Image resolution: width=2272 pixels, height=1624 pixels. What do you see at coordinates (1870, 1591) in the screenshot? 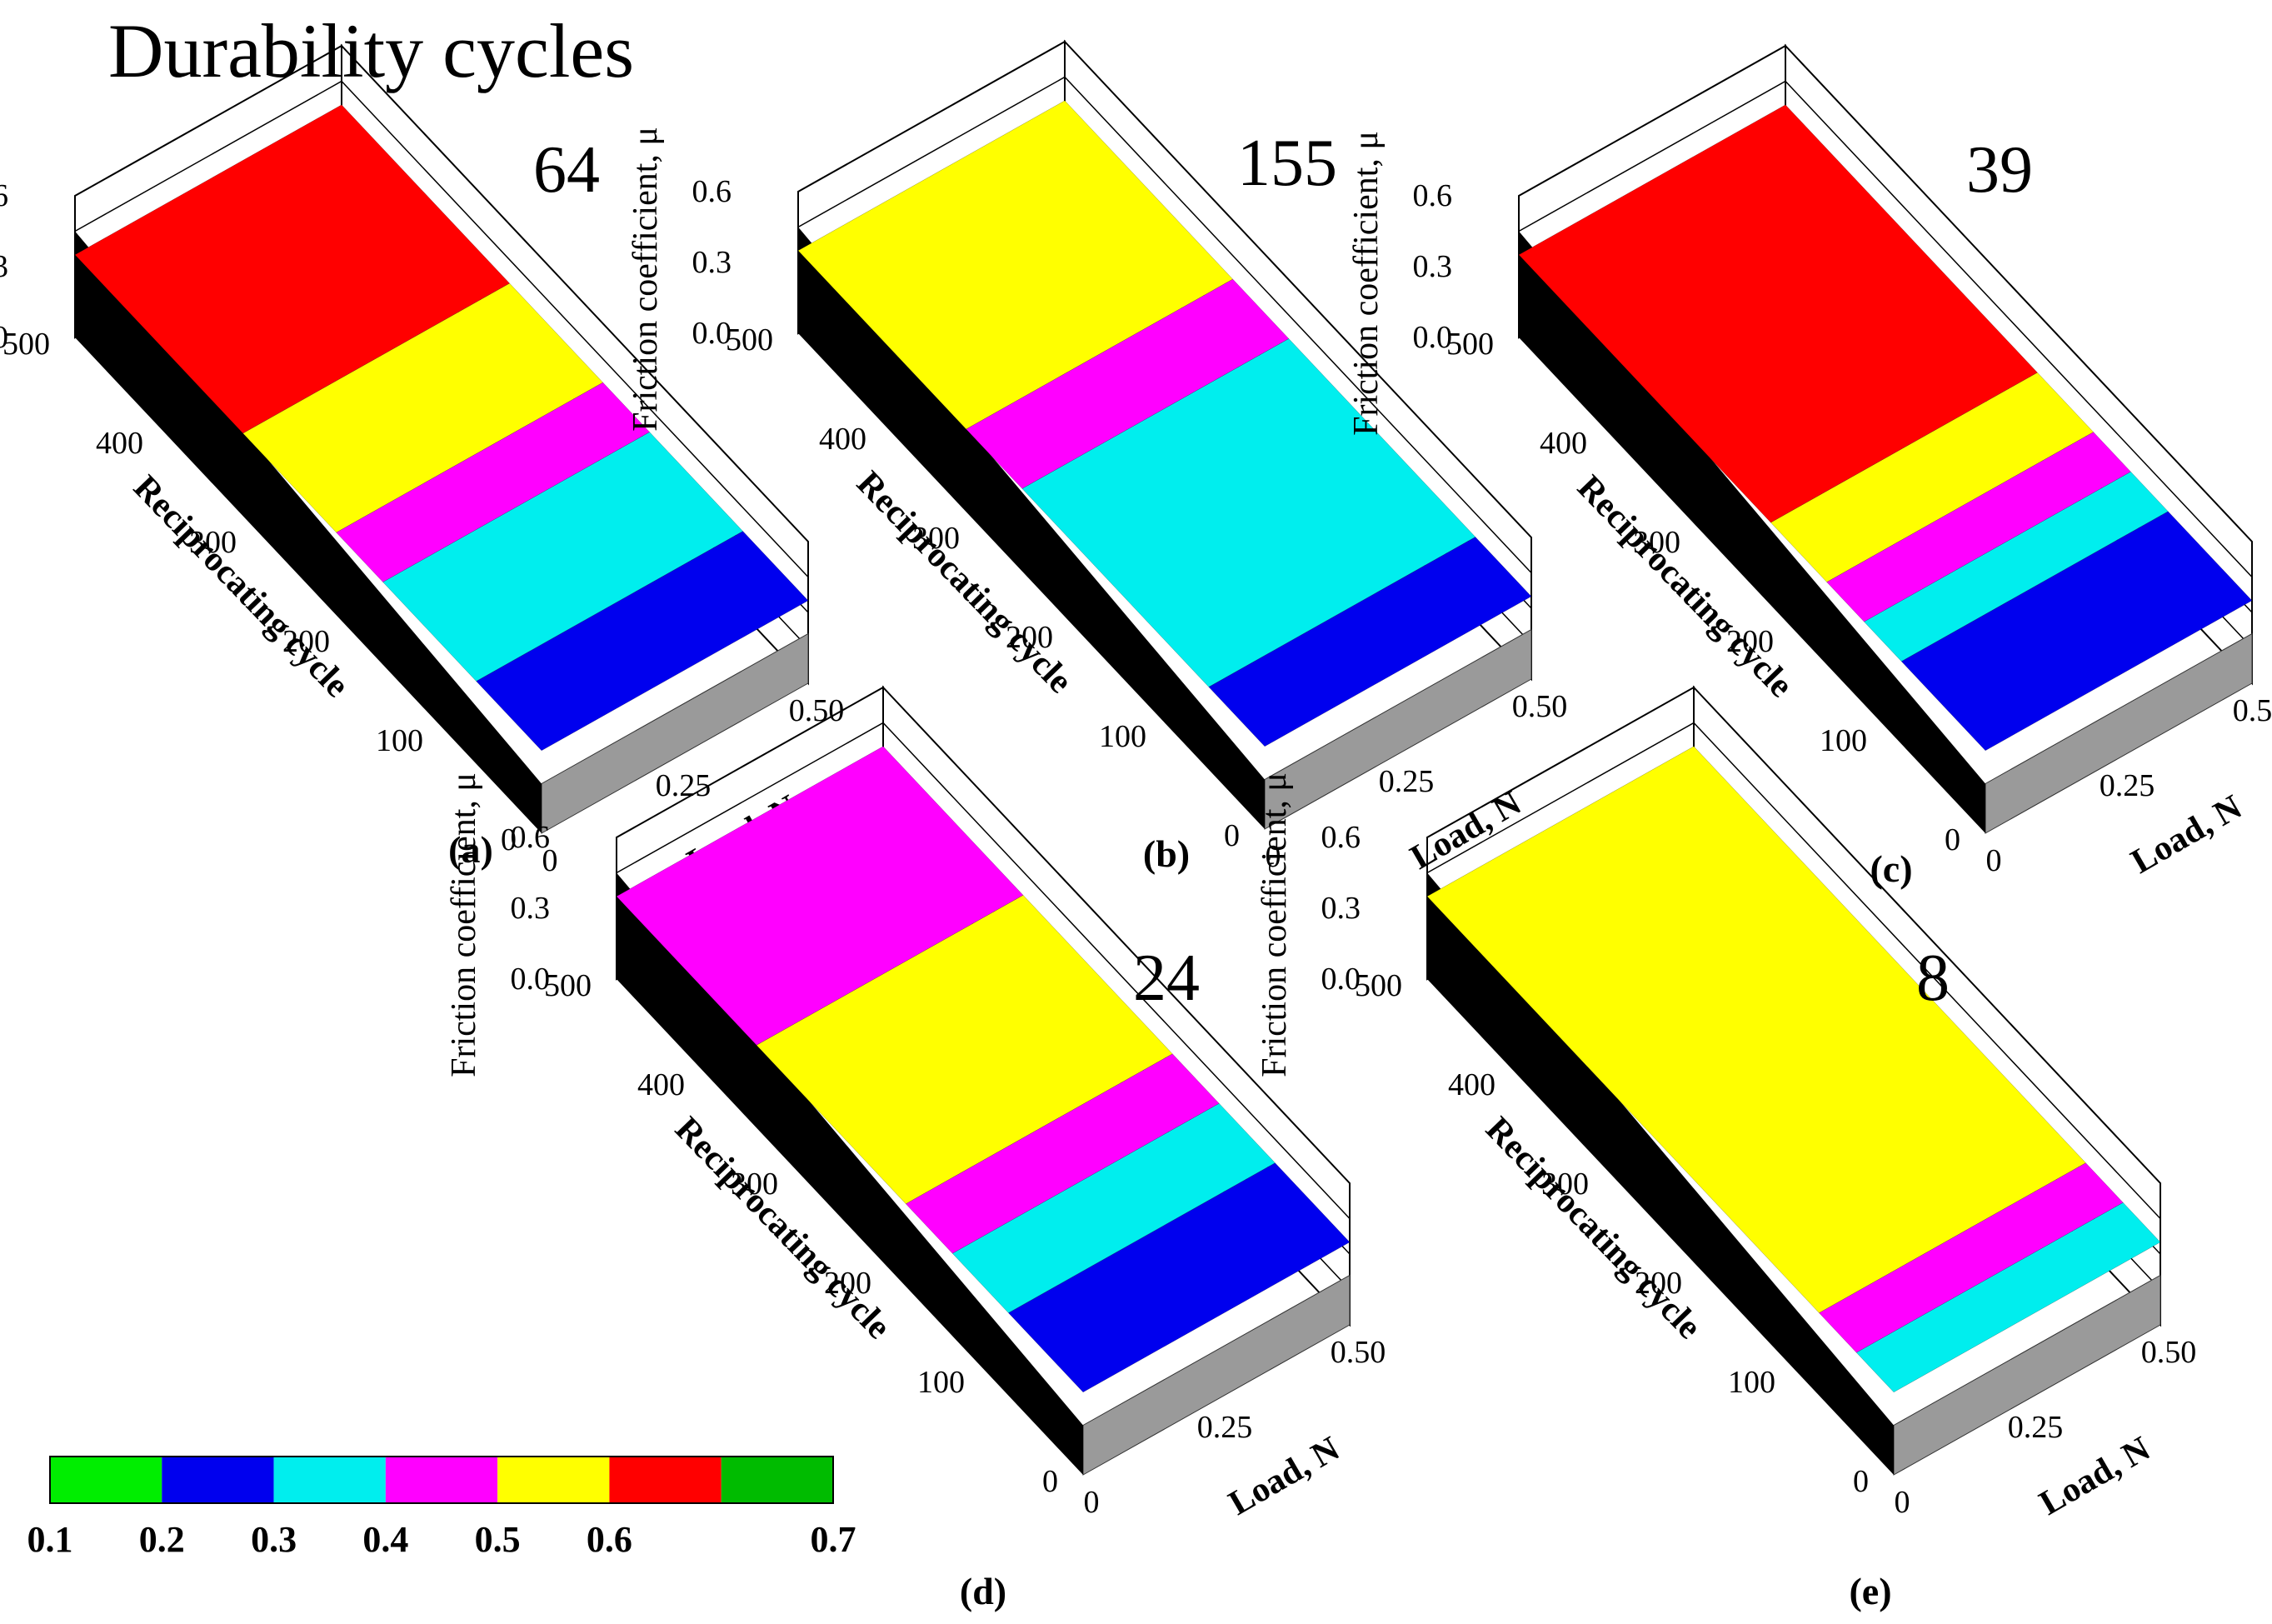
I see `panel-label: (e)` at bounding box center [1870, 1591].